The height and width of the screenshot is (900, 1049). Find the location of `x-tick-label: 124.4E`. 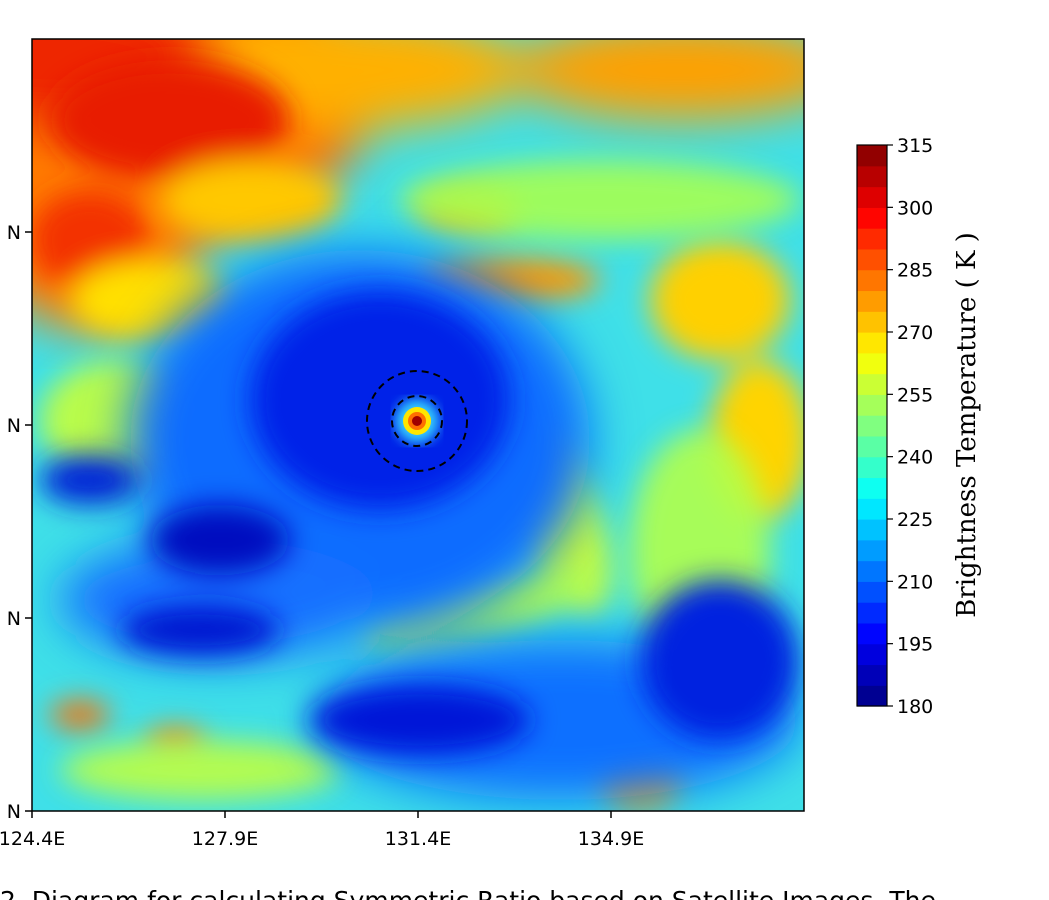

x-tick-label: 124.4E is located at coordinates (32, 839).